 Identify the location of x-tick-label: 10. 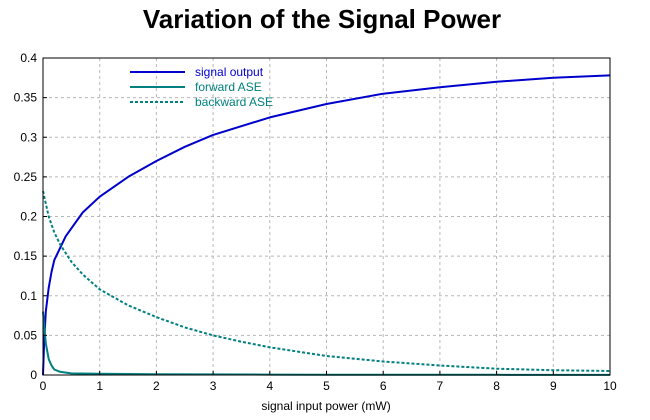
(610, 386).